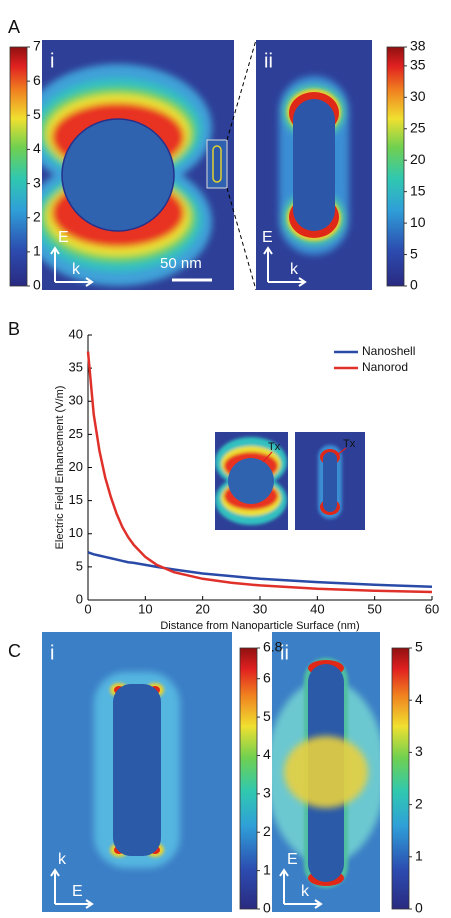  What do you see at coordinates (418, 46) in the screenshot?
I see `colorbar-tick-label: 38` at bounding box center [418, 46].